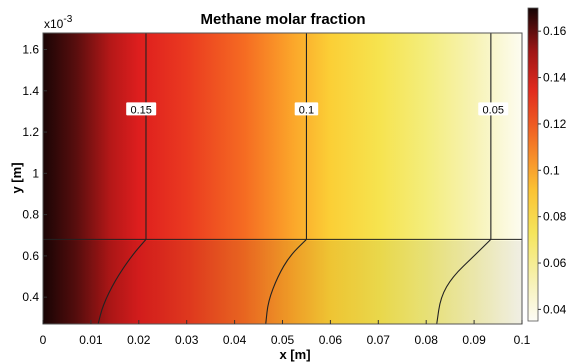 This screenshot has height=364, width=588. I want to click on colorbar-tick-label: 0.06, so click(555, 263).